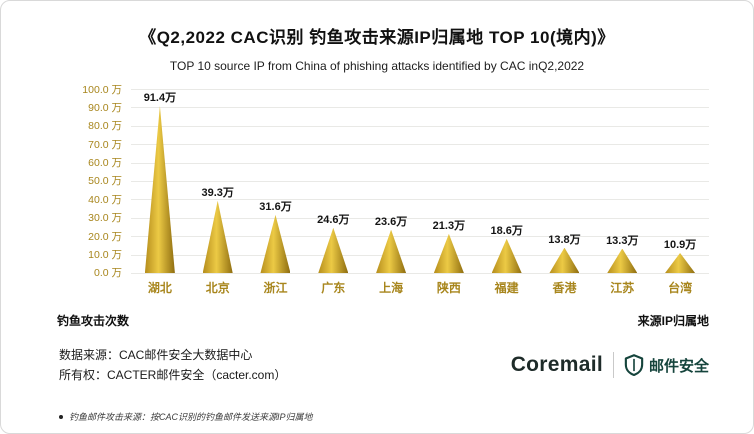 Image resolution: width=754 pixels, height=434 pixels. Describe the element at coordinates (680, 288) in the screenshot. I see `category-label: 台湾` at that location.